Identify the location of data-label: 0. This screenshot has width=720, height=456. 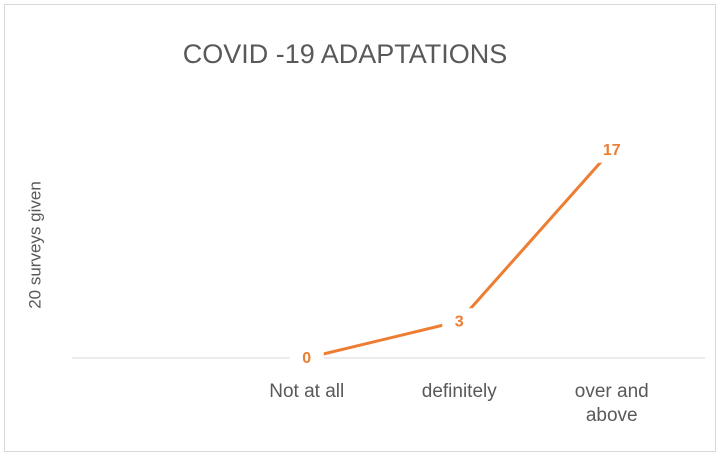
(306, 358).